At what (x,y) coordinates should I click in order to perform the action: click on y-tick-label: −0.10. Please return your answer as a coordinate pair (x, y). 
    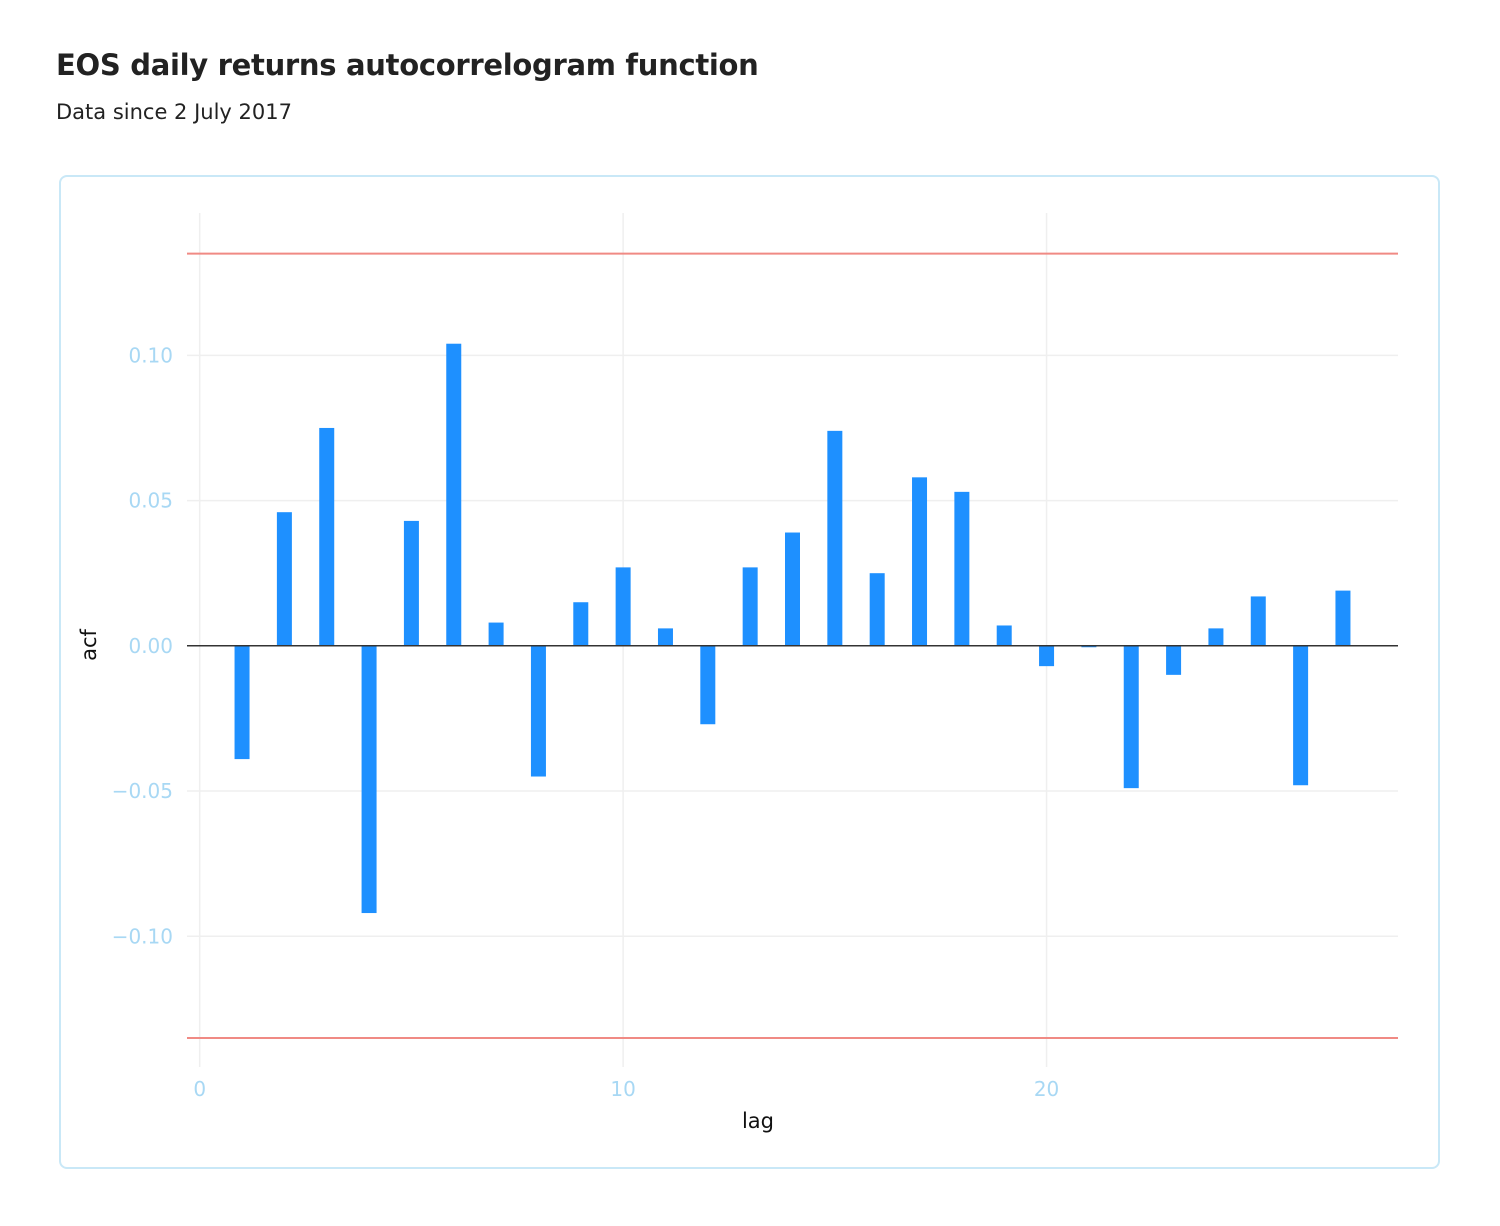
    Looking at the image, I should click on (142, 936).